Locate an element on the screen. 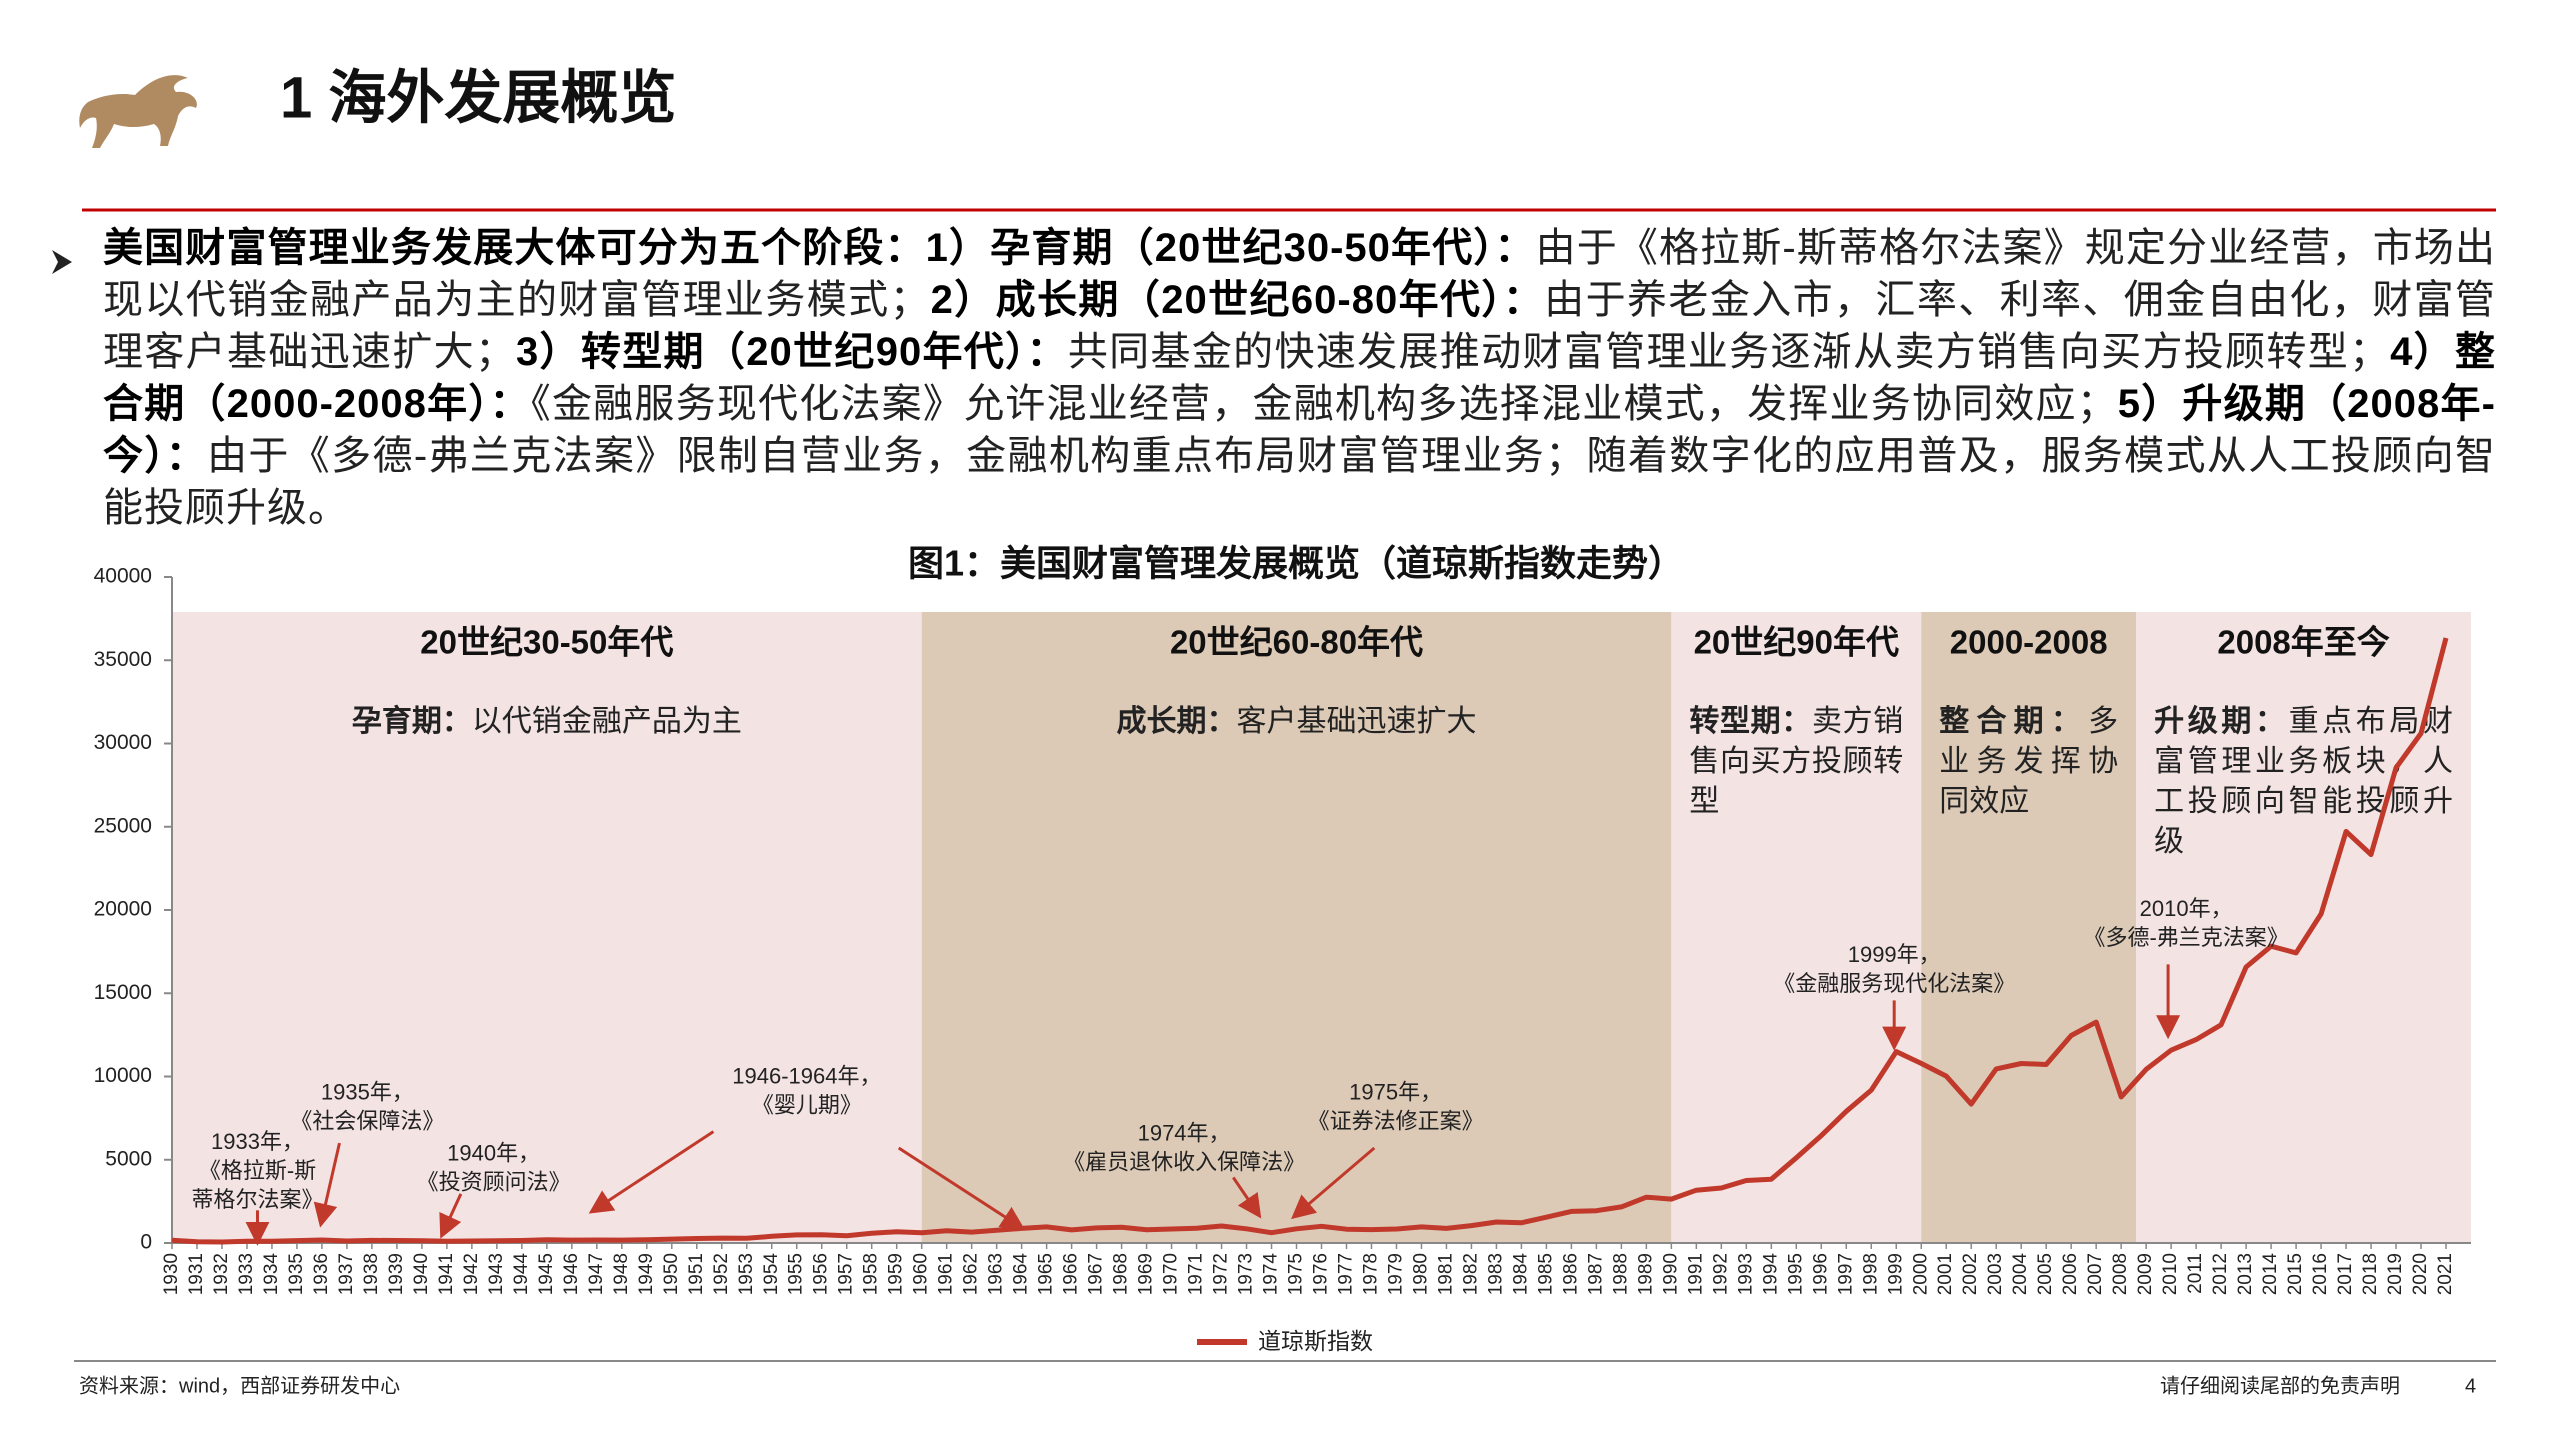 This screenshot has width=2559, height=1439. x-tick-label: 1987 is located at coordinates (1595, 1274).